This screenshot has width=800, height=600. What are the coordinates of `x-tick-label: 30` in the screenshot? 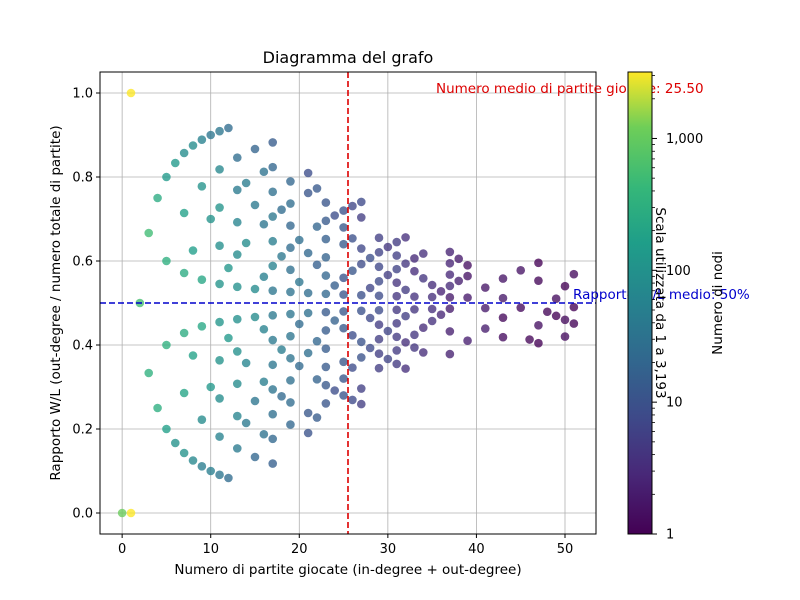 It's located at (388, 549).